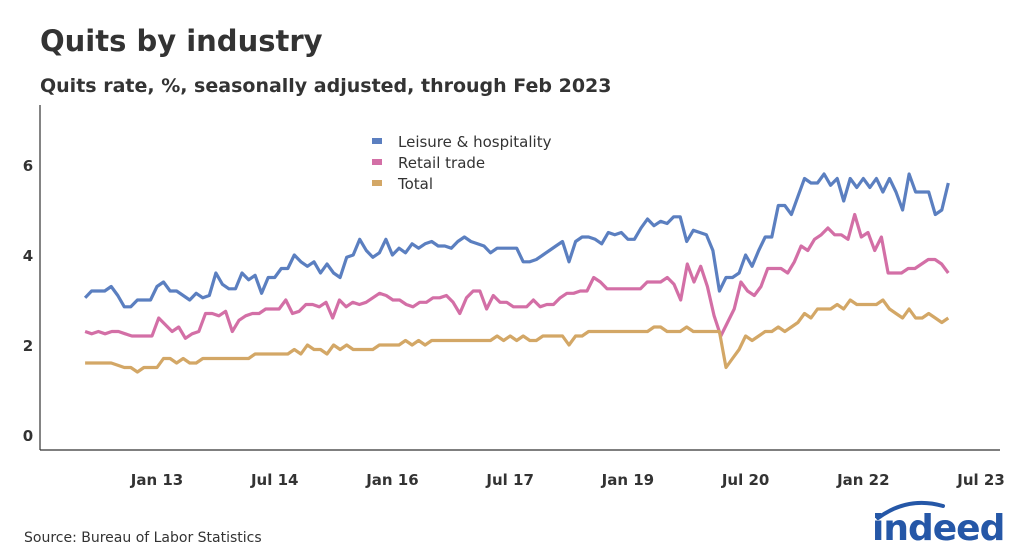  What do you see at coordinates (862, 480) in the screenshot?
I see `x-tick-label: Jan 22` at bounding box center [862, 480].